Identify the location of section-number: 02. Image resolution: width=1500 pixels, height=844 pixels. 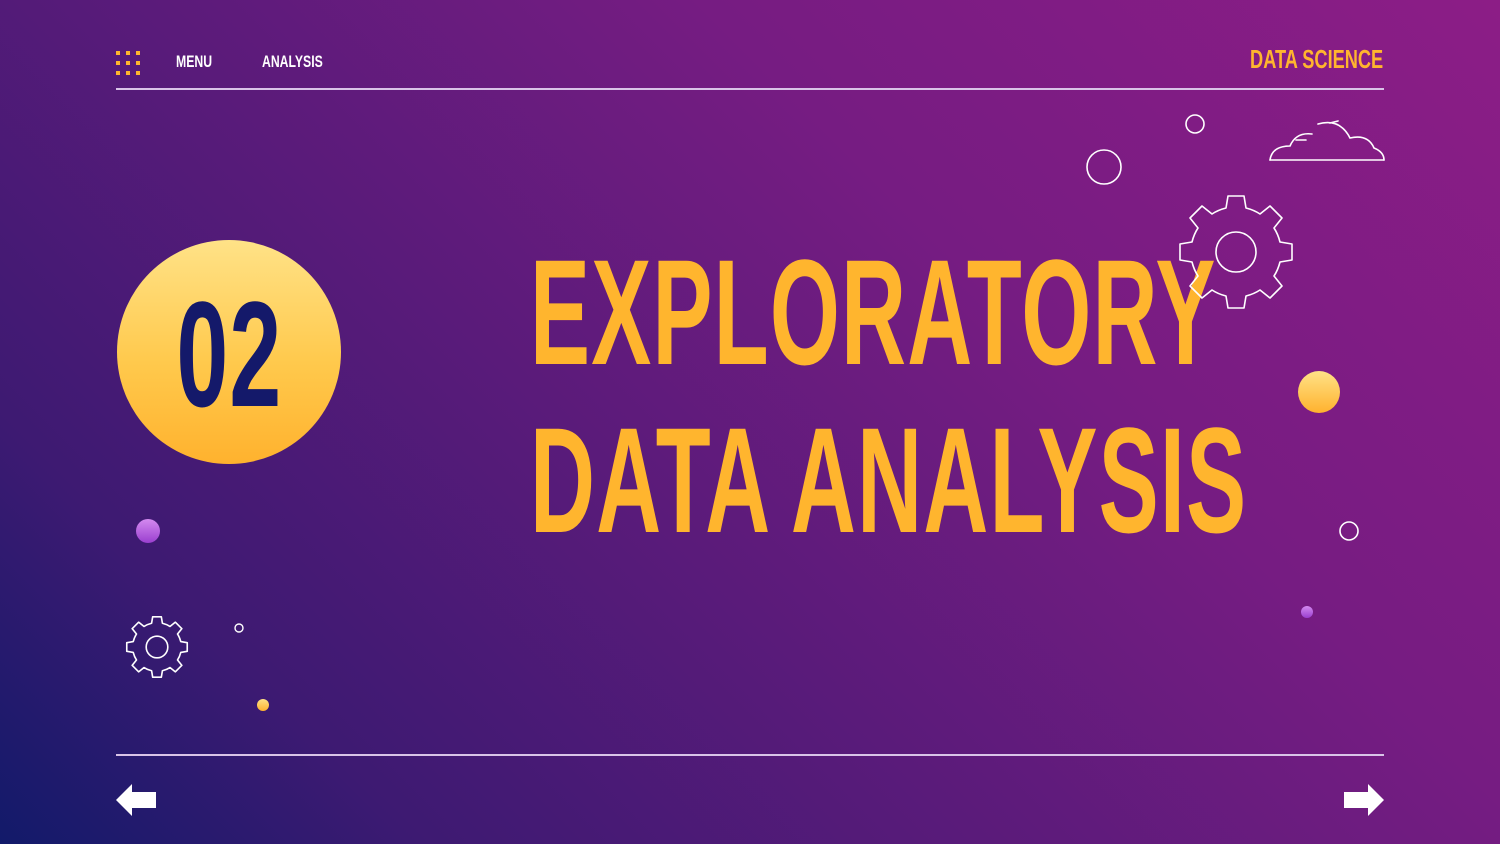
(229, 354).